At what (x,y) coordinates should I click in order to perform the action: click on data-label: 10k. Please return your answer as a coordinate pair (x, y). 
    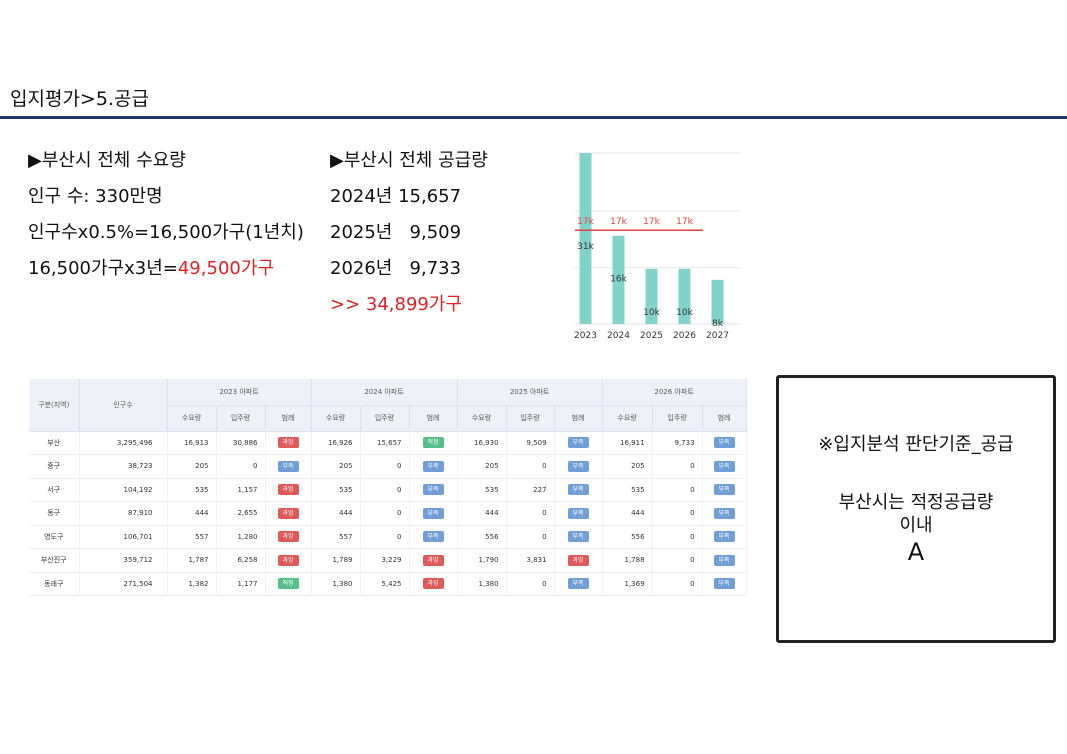
    Looking at the image, I should click on (684, 313).